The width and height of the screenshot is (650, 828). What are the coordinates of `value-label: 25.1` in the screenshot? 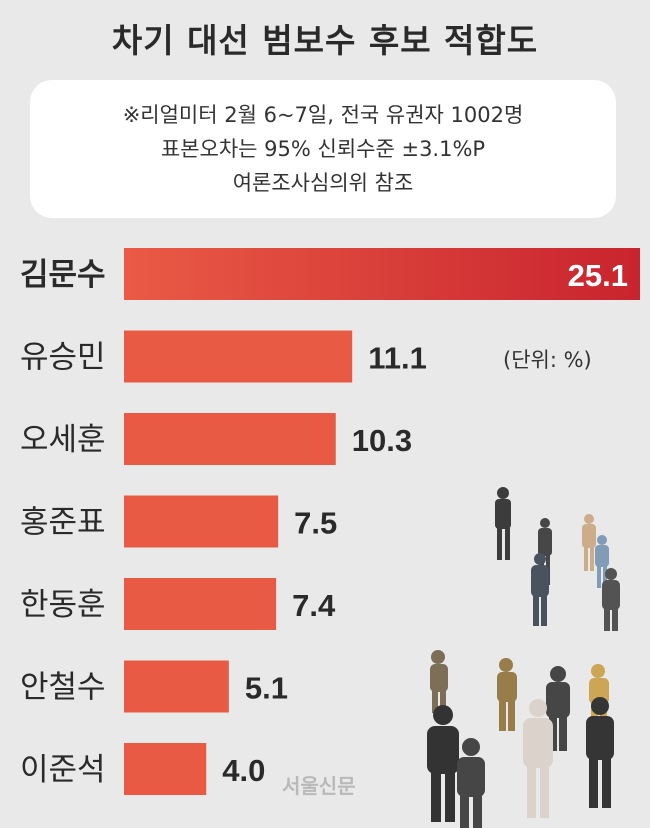 It's located at (598, 275).